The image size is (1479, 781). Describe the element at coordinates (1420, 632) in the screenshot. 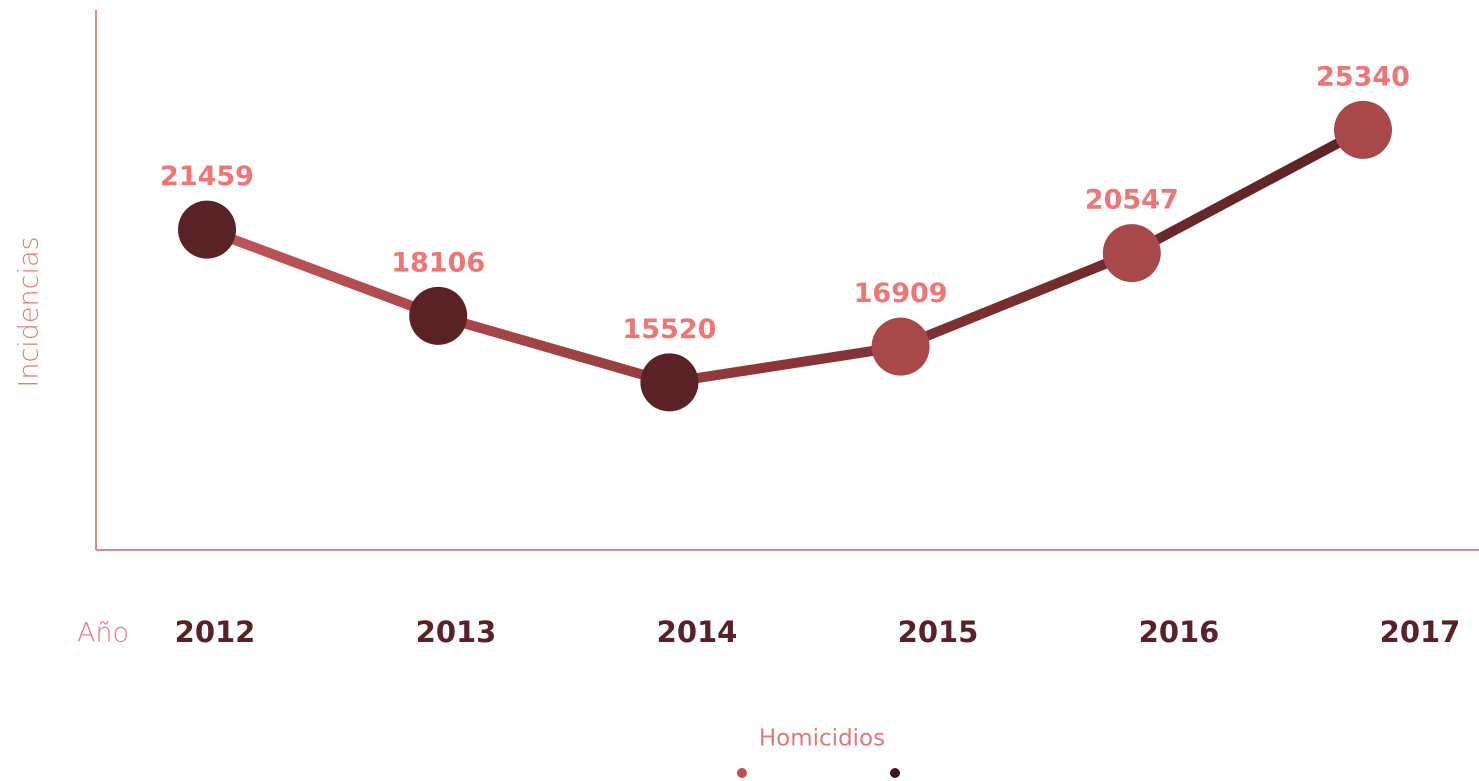

I see `x-tick-label: 2017` at that location.